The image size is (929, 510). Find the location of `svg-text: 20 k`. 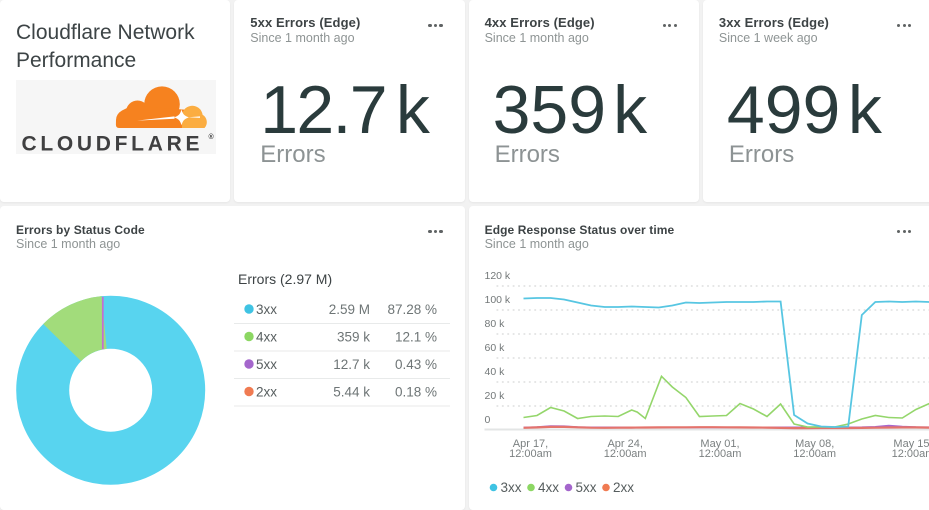

svg-text: 20 k is located at coordinates (494, 396).